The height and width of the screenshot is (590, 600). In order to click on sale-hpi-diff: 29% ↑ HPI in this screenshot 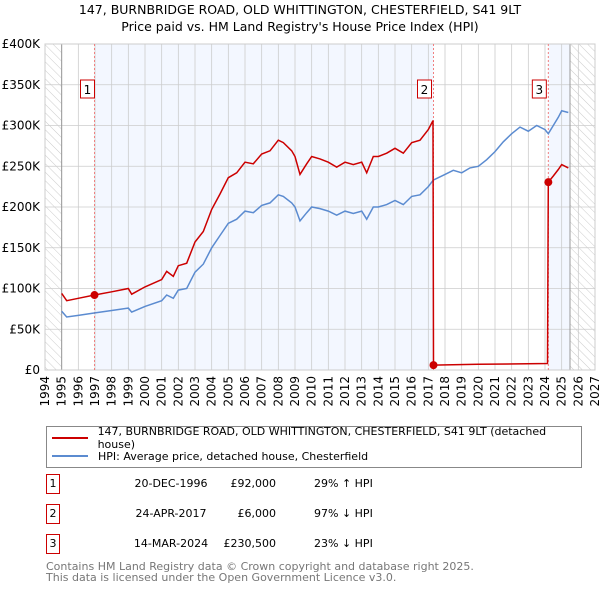, I will do `click(343, 483)`.